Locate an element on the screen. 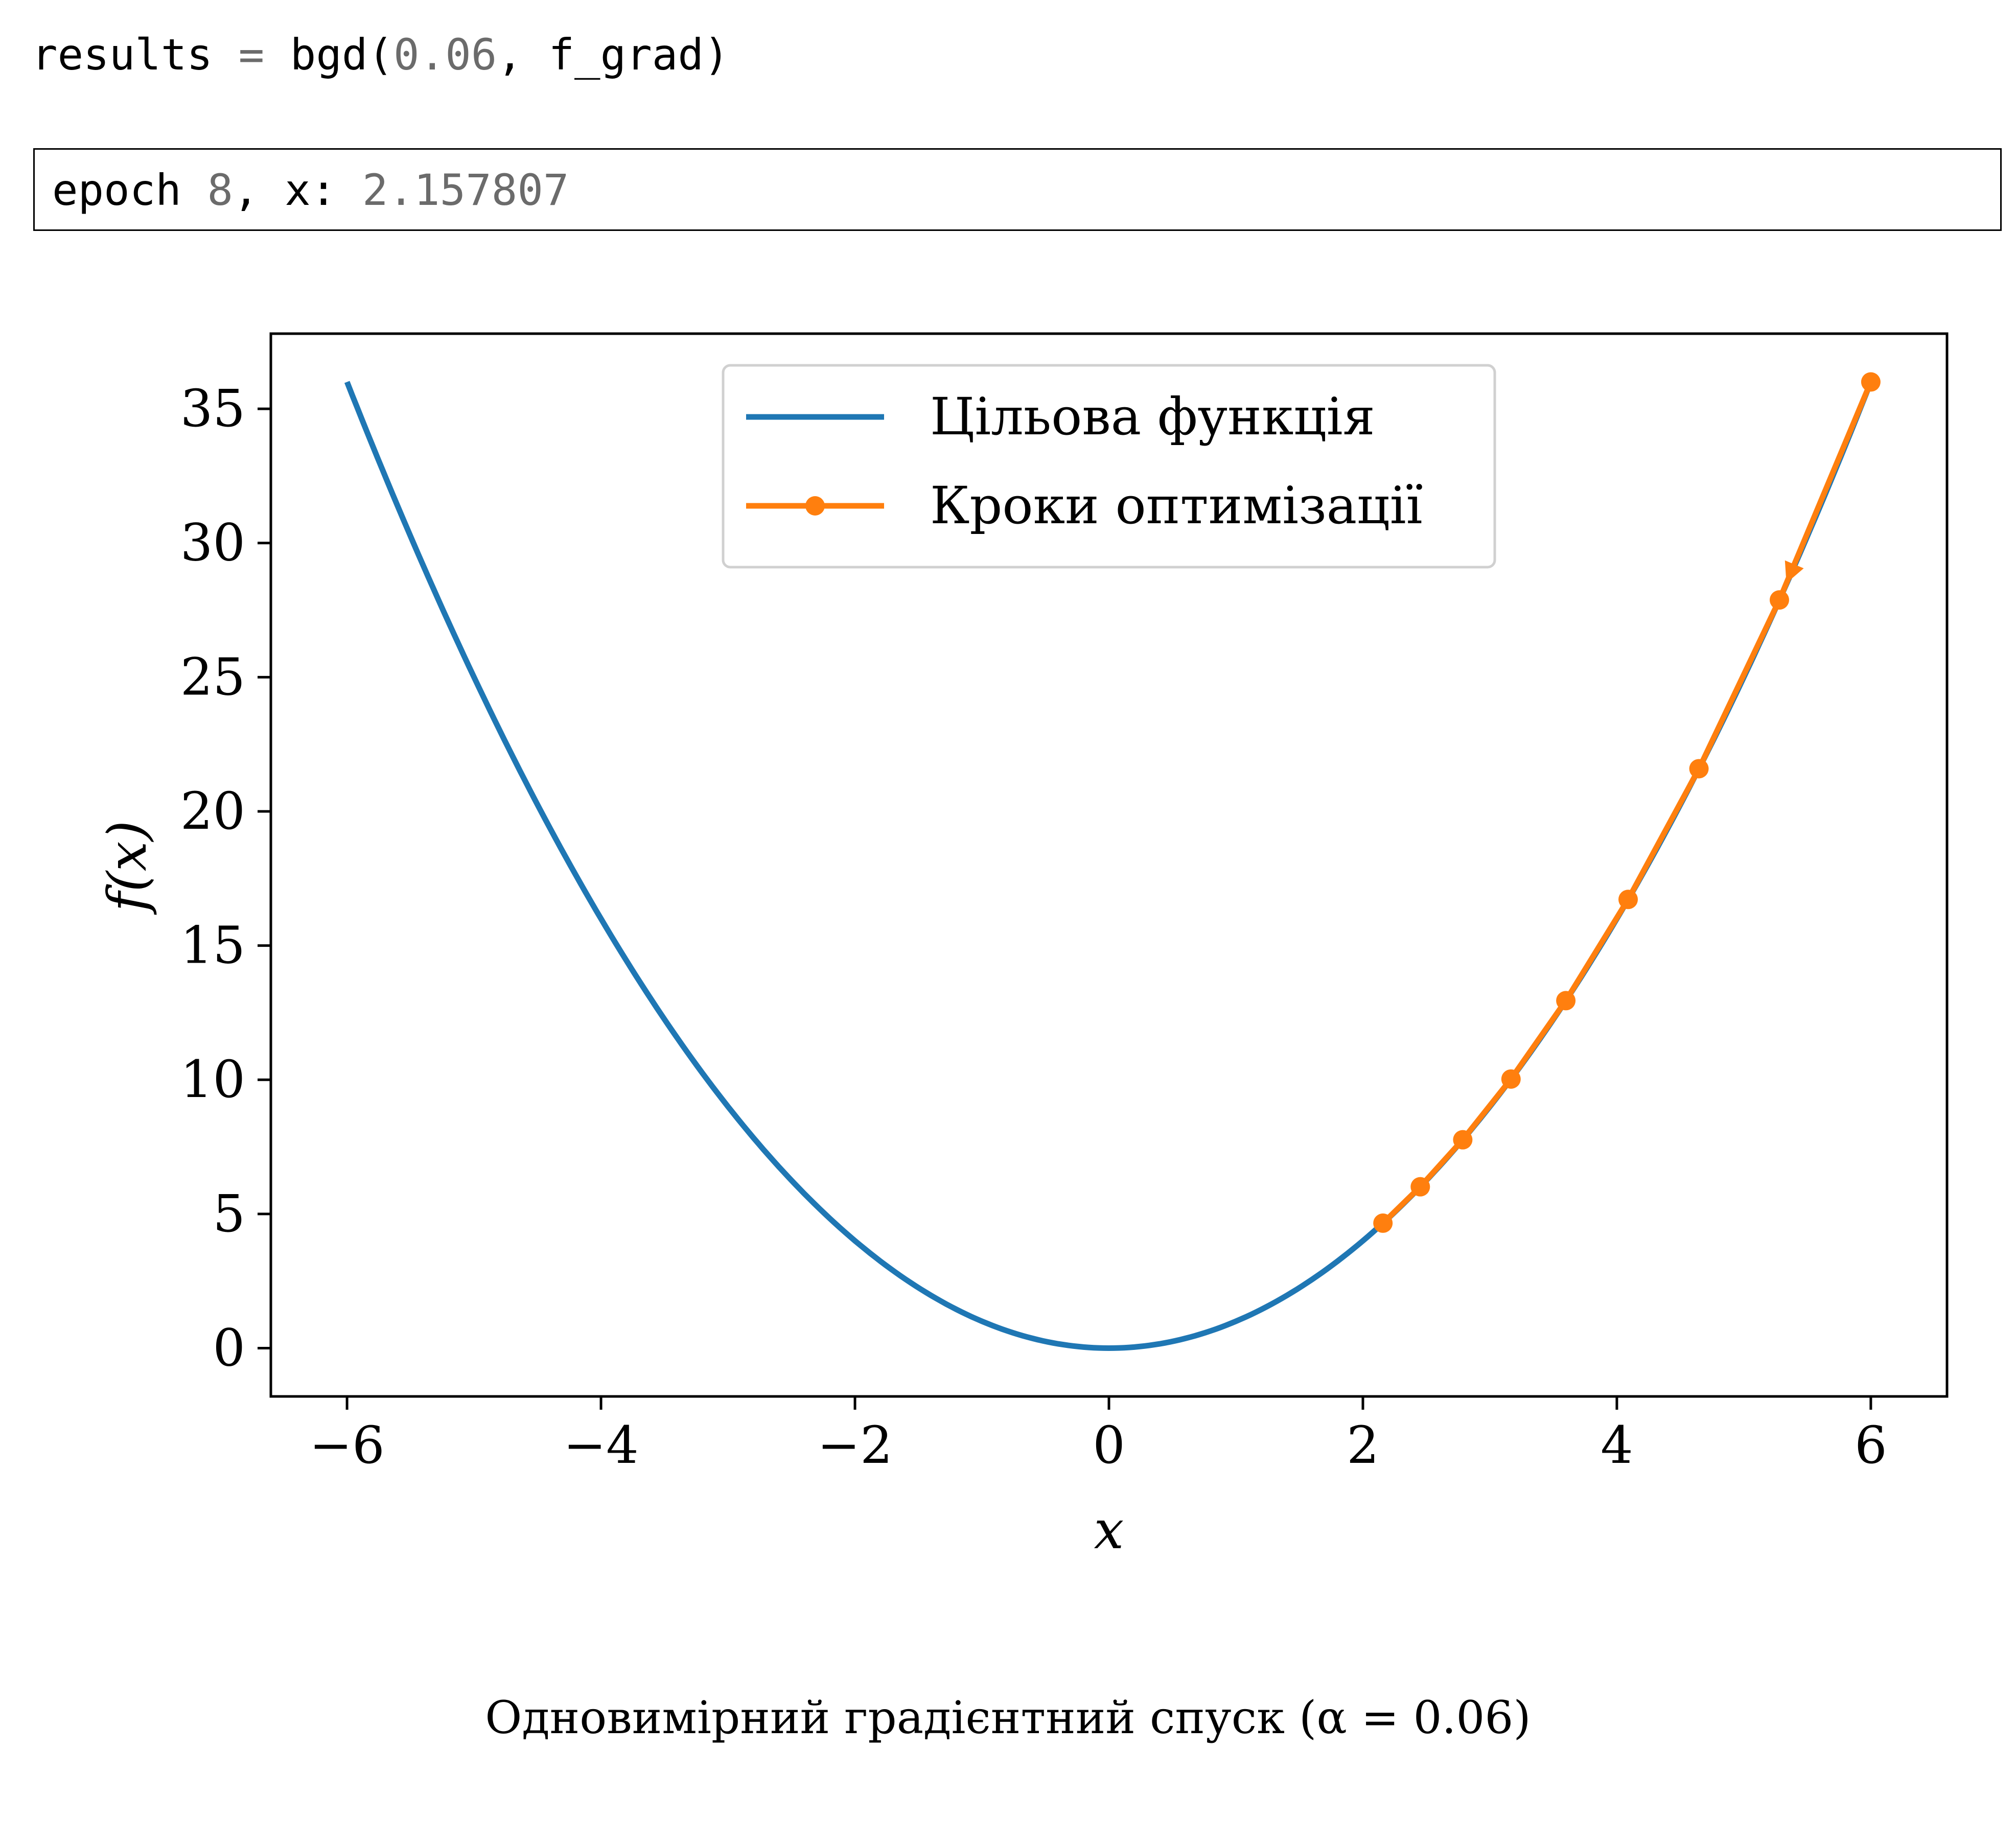 This screenshot has height=1843, width=2016. y-tick-label: 10 is located at coordinates (213, 1079).